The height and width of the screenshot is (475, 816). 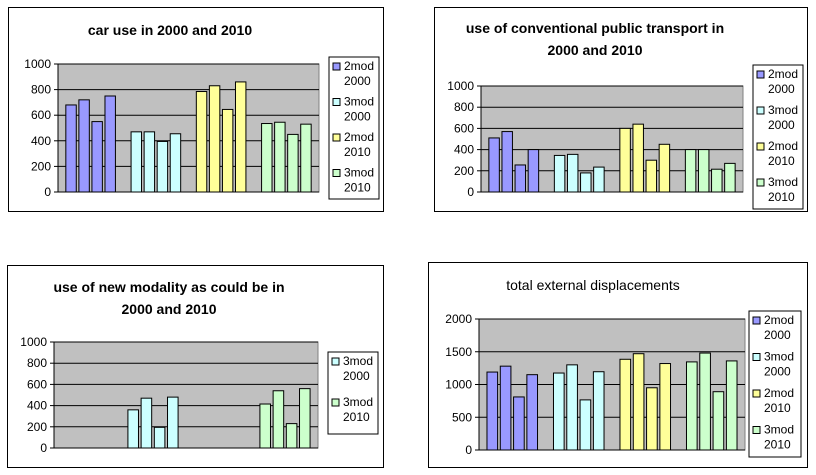 I want to click on chart-title-line: car use in 2000 and 2010, so click(x=170, y=30).